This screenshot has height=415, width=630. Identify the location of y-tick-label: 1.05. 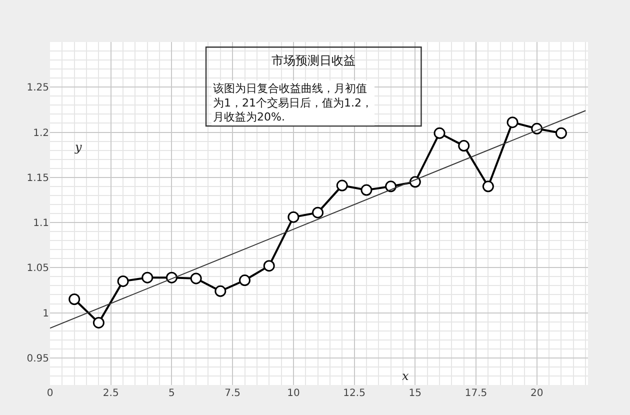
(37, 268).